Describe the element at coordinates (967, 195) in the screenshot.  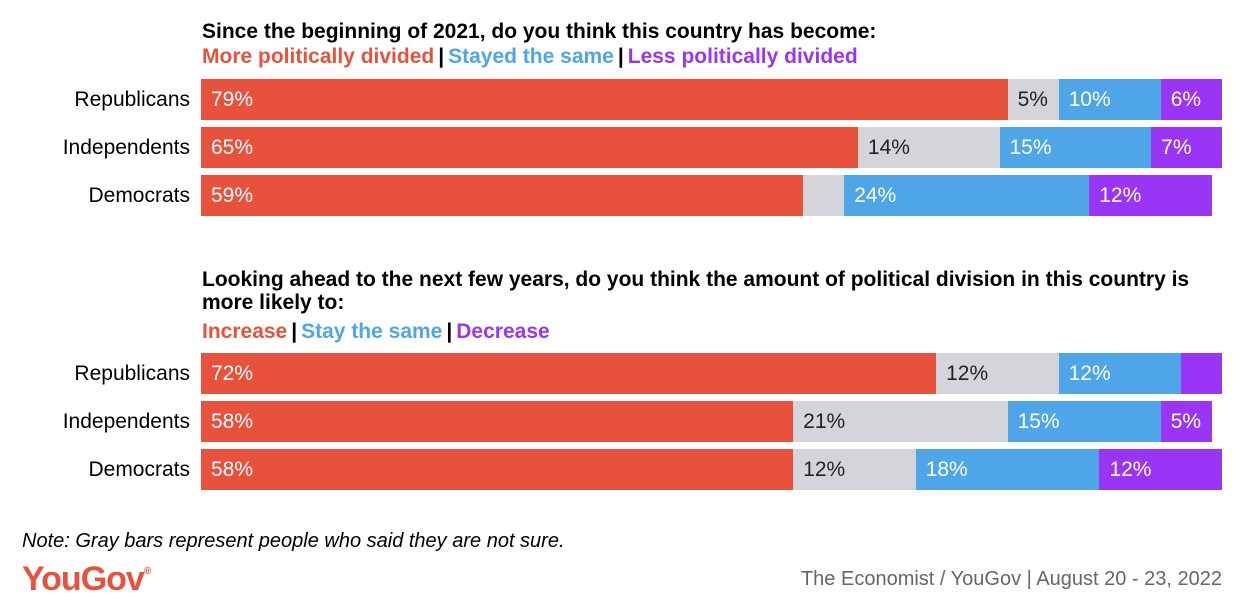
I see `bar-segment: 24%` at that location.